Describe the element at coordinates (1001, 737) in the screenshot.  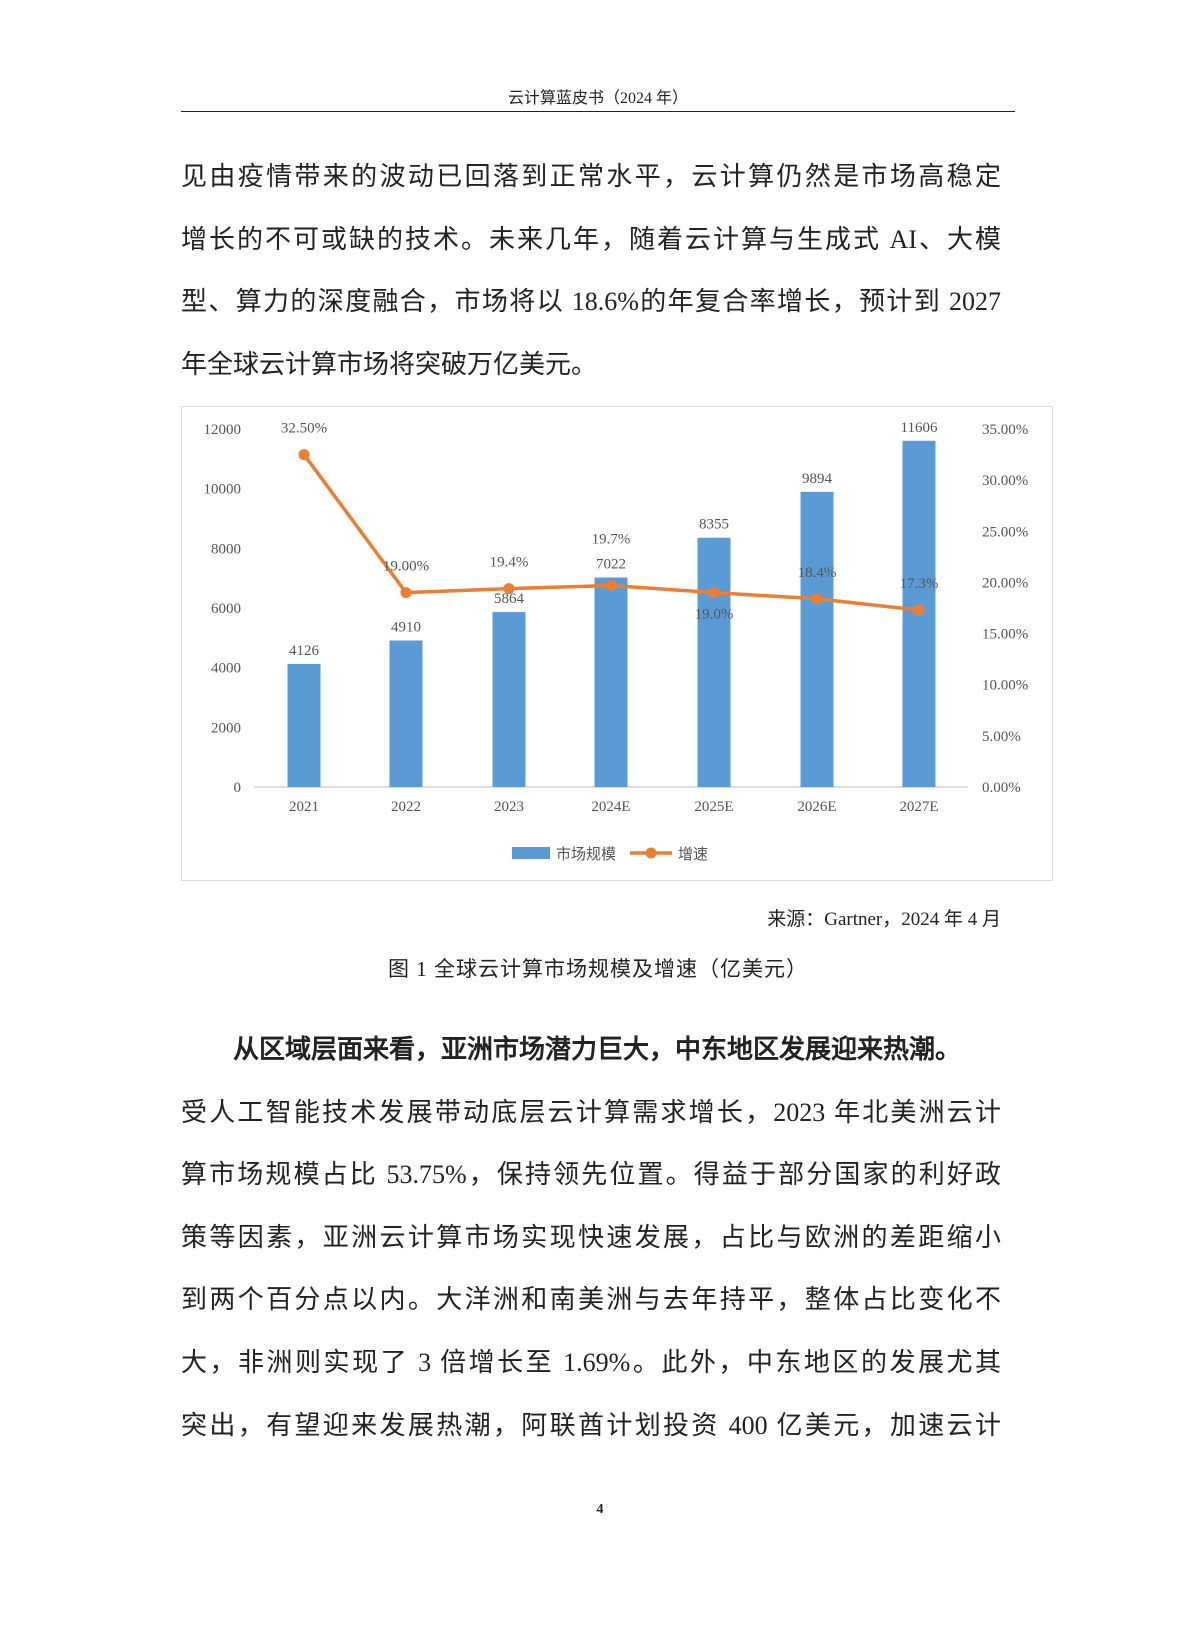
I see `right-tick-label: 5.00%` at that location.